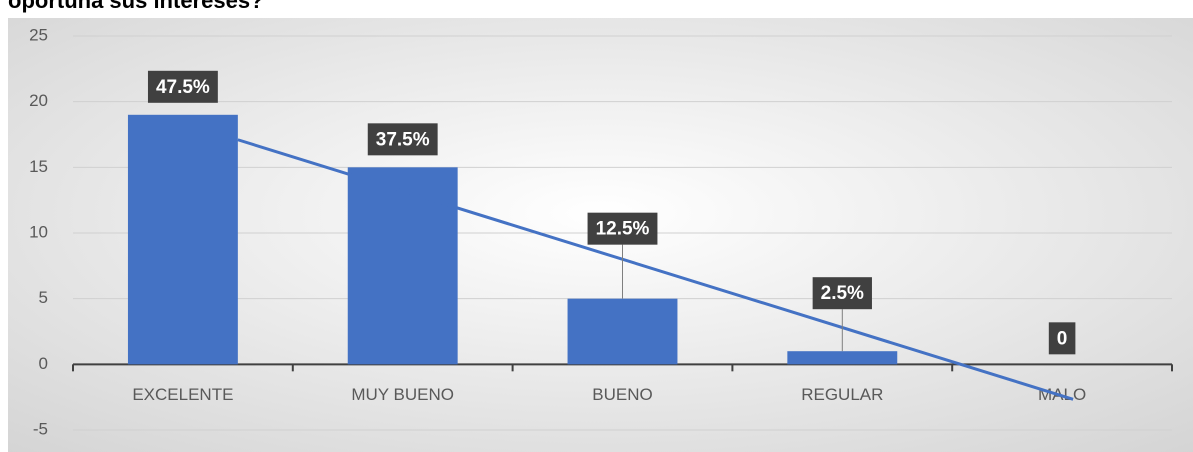  What do you see at coordinates (38, 100) in the screenshot?
I see `y-tick-label: 20` at bounding box center [38, 100].